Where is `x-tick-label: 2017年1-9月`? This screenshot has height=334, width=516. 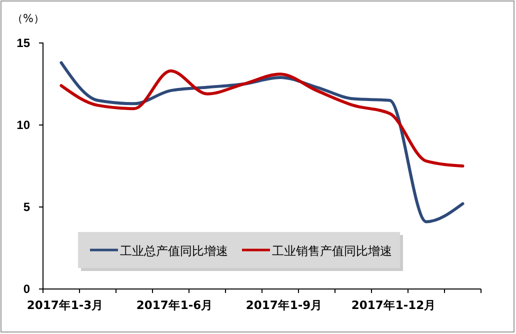
x-tick-label: 2017年1-9月 is located at coordinates (284, 305).